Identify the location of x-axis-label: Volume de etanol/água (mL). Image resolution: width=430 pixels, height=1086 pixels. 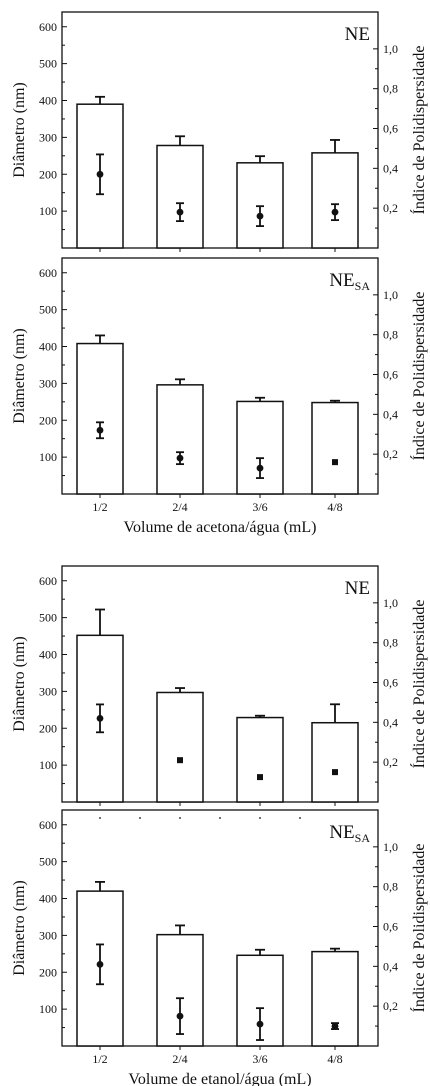
(219, 1078).